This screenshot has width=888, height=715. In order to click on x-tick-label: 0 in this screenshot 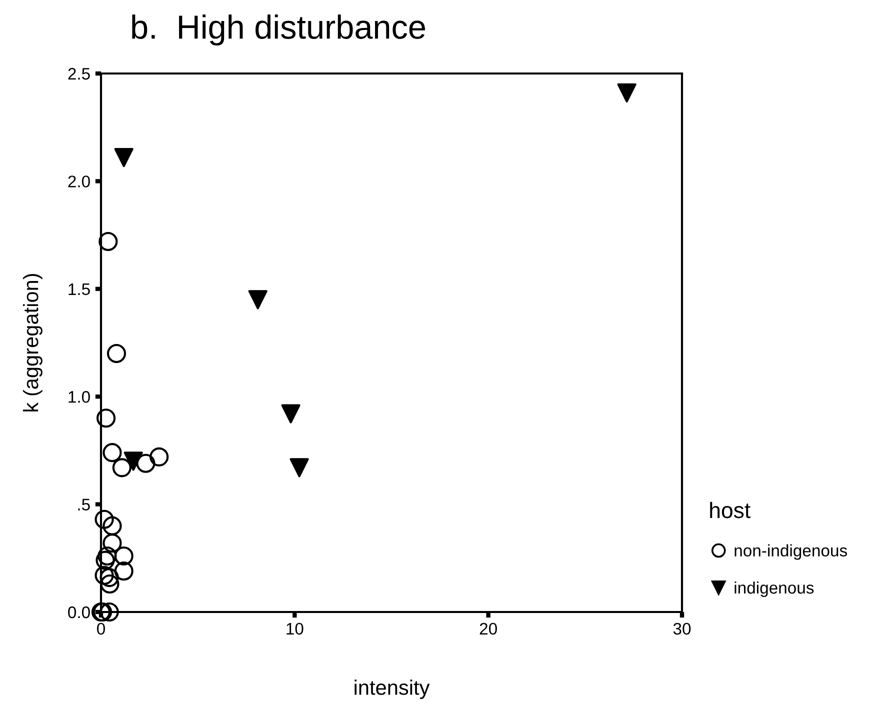, I will do `click(101, 628)`.